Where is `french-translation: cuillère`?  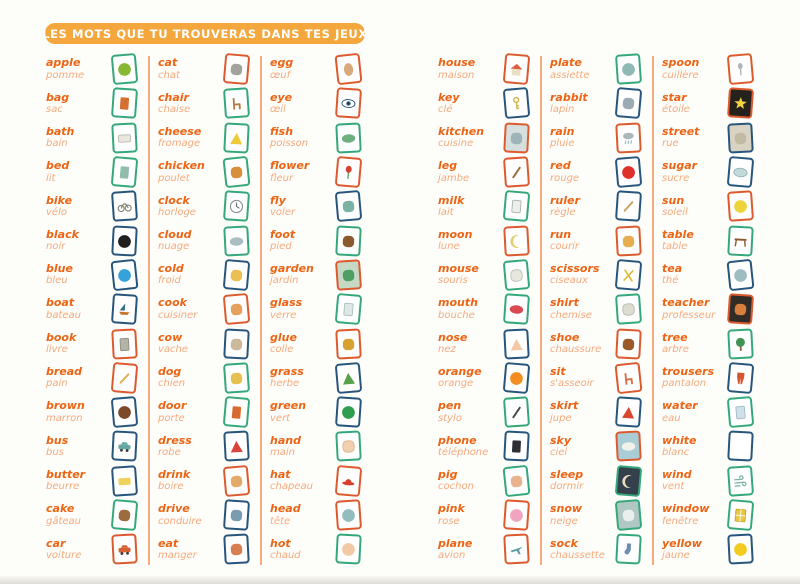
french-translation: cuillère is located at coordinates (680, 75).